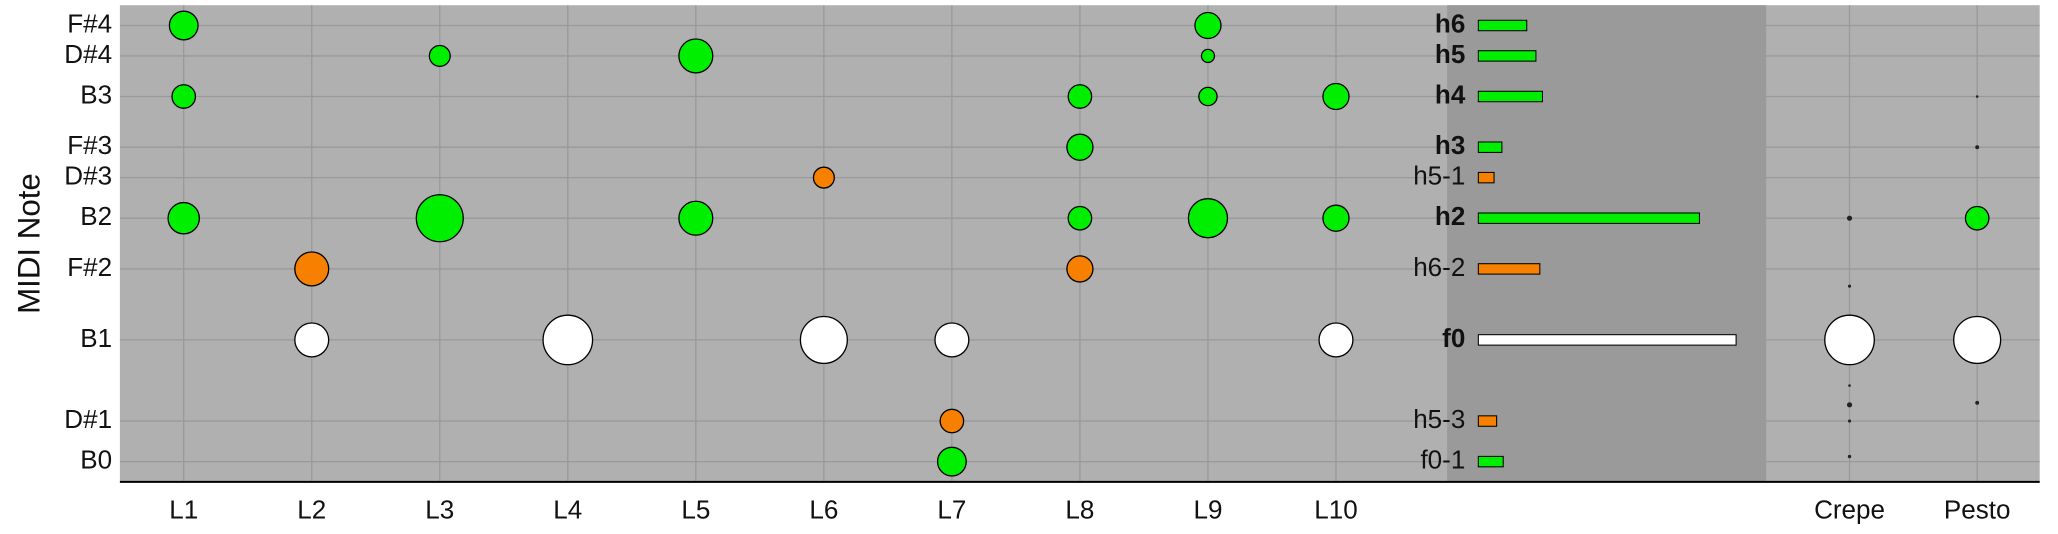  What do you see at coordinates (1450, 145) in the screenshot?
I see `harmonic-label: h3` at bounding box center [1450, 145].